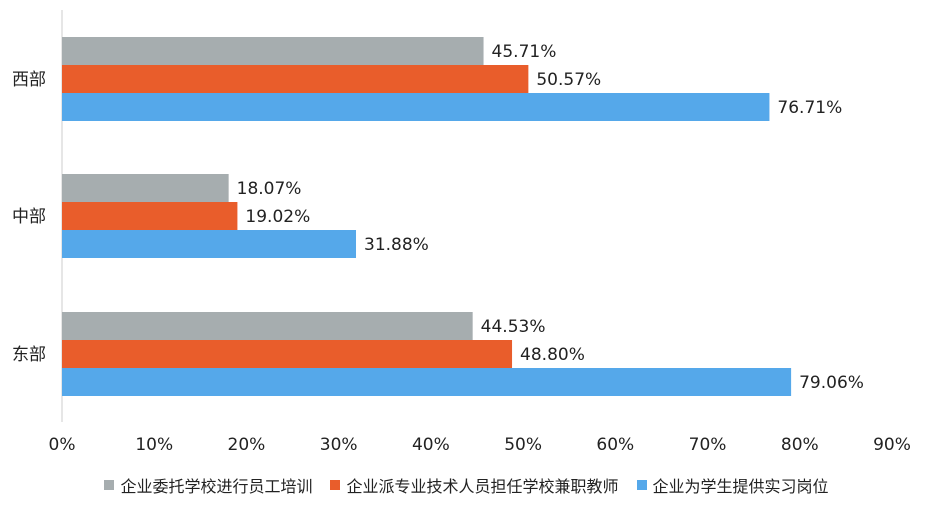  I want to click on data-label-中部-series-2: 31.88%, so click(396, 245).